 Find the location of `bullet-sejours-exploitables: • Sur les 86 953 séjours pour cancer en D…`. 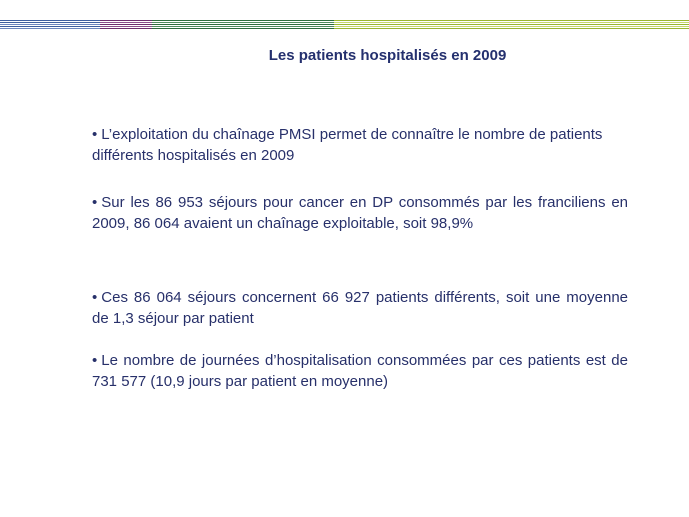

bullet-sejours-exploitables: • Sur les 86 953 séjours pour cancer en D… is located at coordinates (360, 213).